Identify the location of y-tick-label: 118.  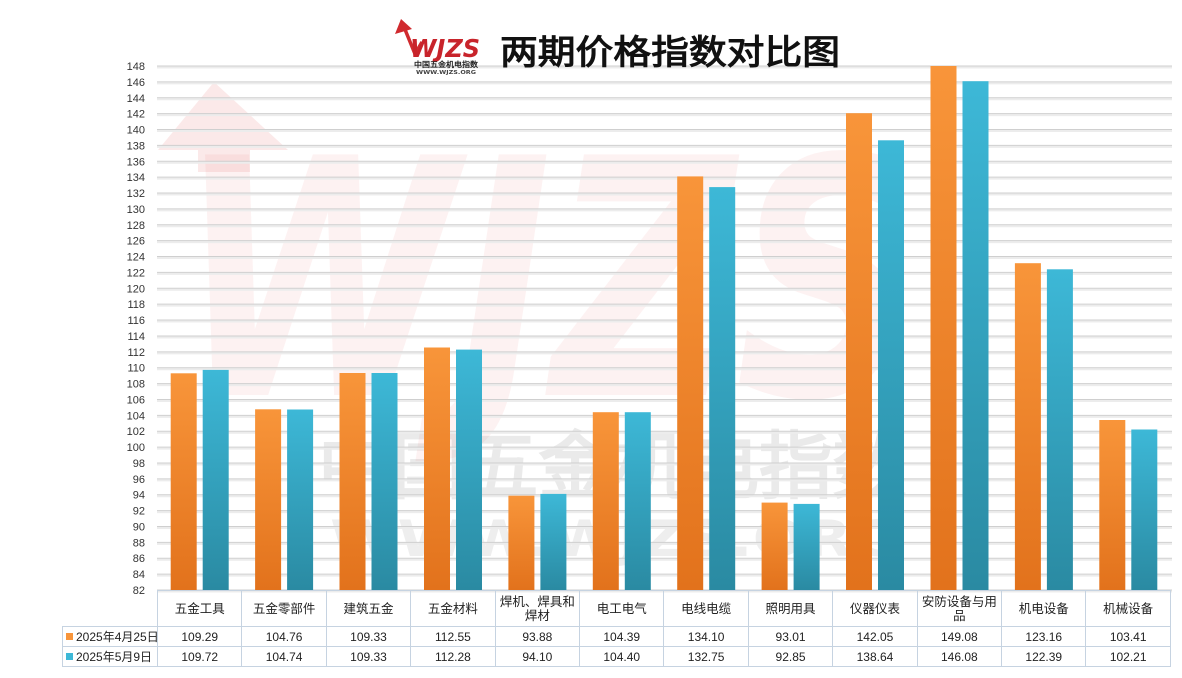
(136, 305).